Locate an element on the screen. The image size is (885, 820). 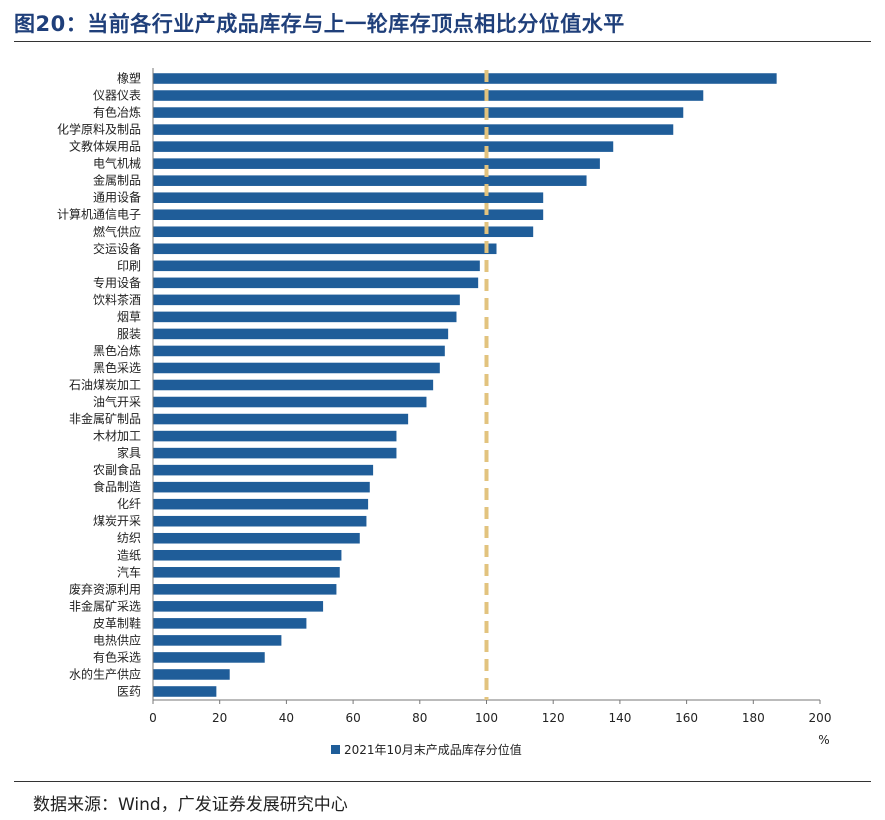
bar-石油煤炭加工 is located at coordinates (293, 385).